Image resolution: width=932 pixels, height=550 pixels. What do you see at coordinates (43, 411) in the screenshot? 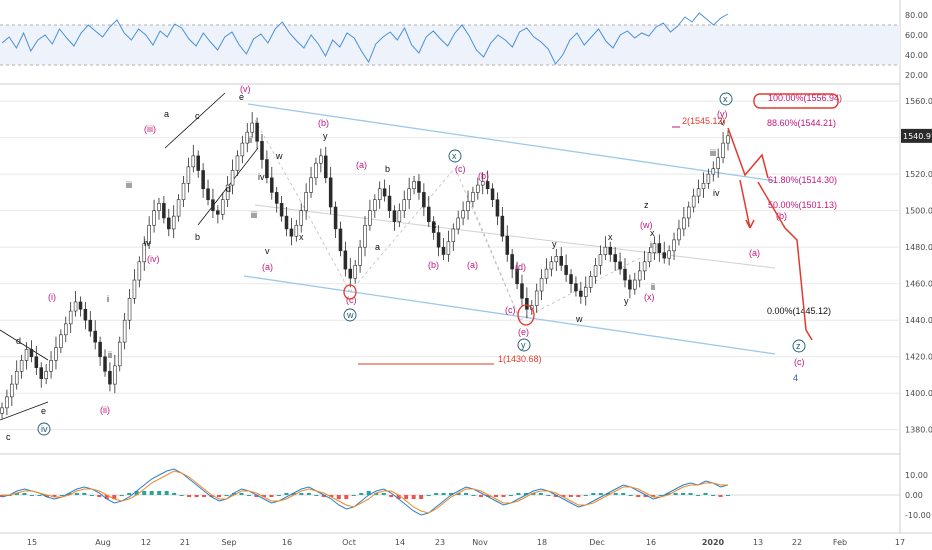
I see `wave-label-e: e` at bounding box center [43, 411].